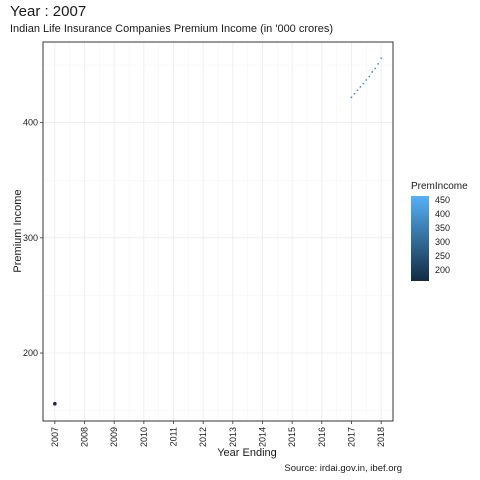  I want to click on x-tick-label: 2009, so click(114, 437).